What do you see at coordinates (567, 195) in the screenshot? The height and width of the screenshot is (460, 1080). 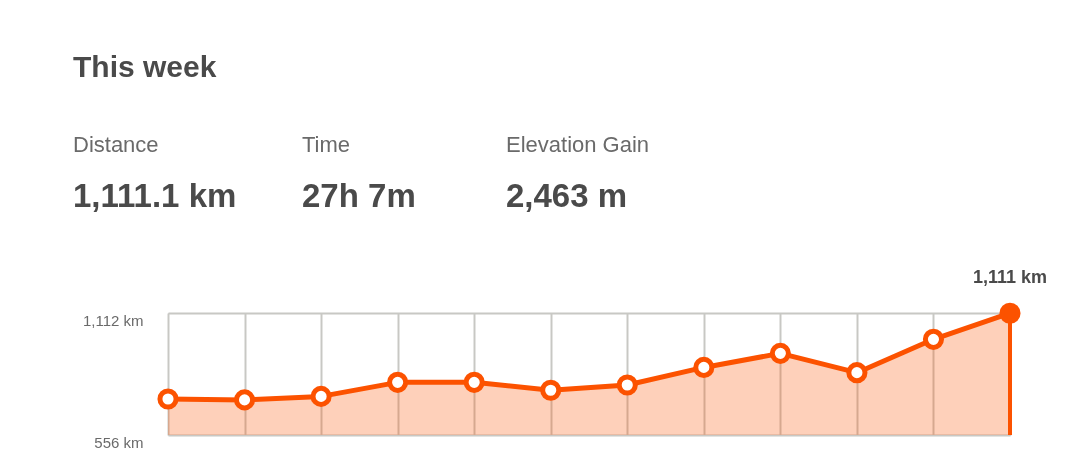 I see `text: 2,463 m` at bounding box center [567, 195].